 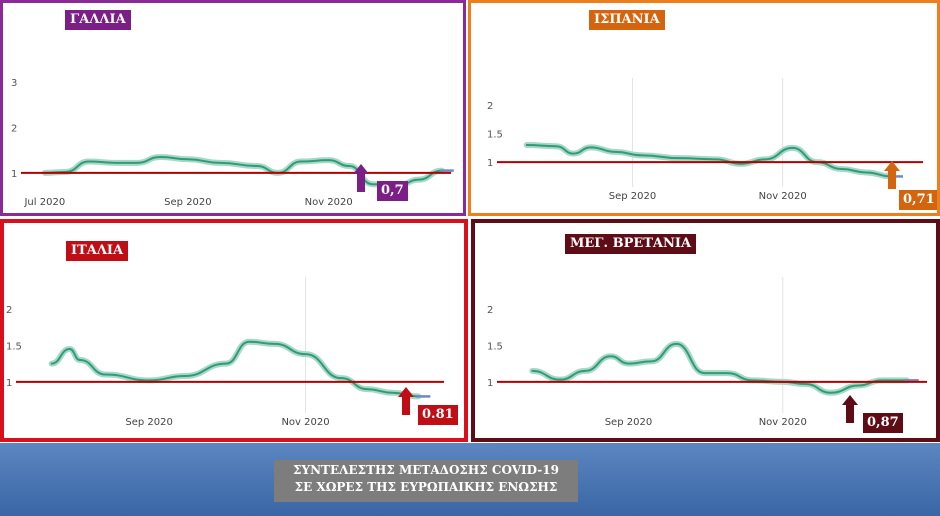 I want to click on country-label-italy: ΙΤΑΛΙΑ, so click(x=97, y=251).